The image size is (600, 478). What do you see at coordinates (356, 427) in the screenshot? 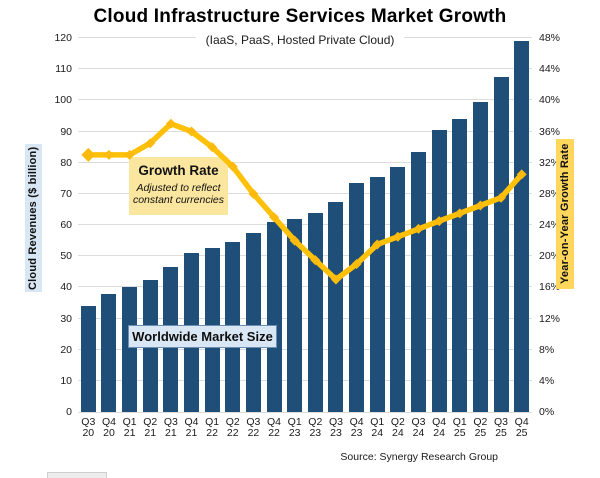
I see `x-axis-tick-Q4-23: Q4 23` at bounding box center [356, 427].